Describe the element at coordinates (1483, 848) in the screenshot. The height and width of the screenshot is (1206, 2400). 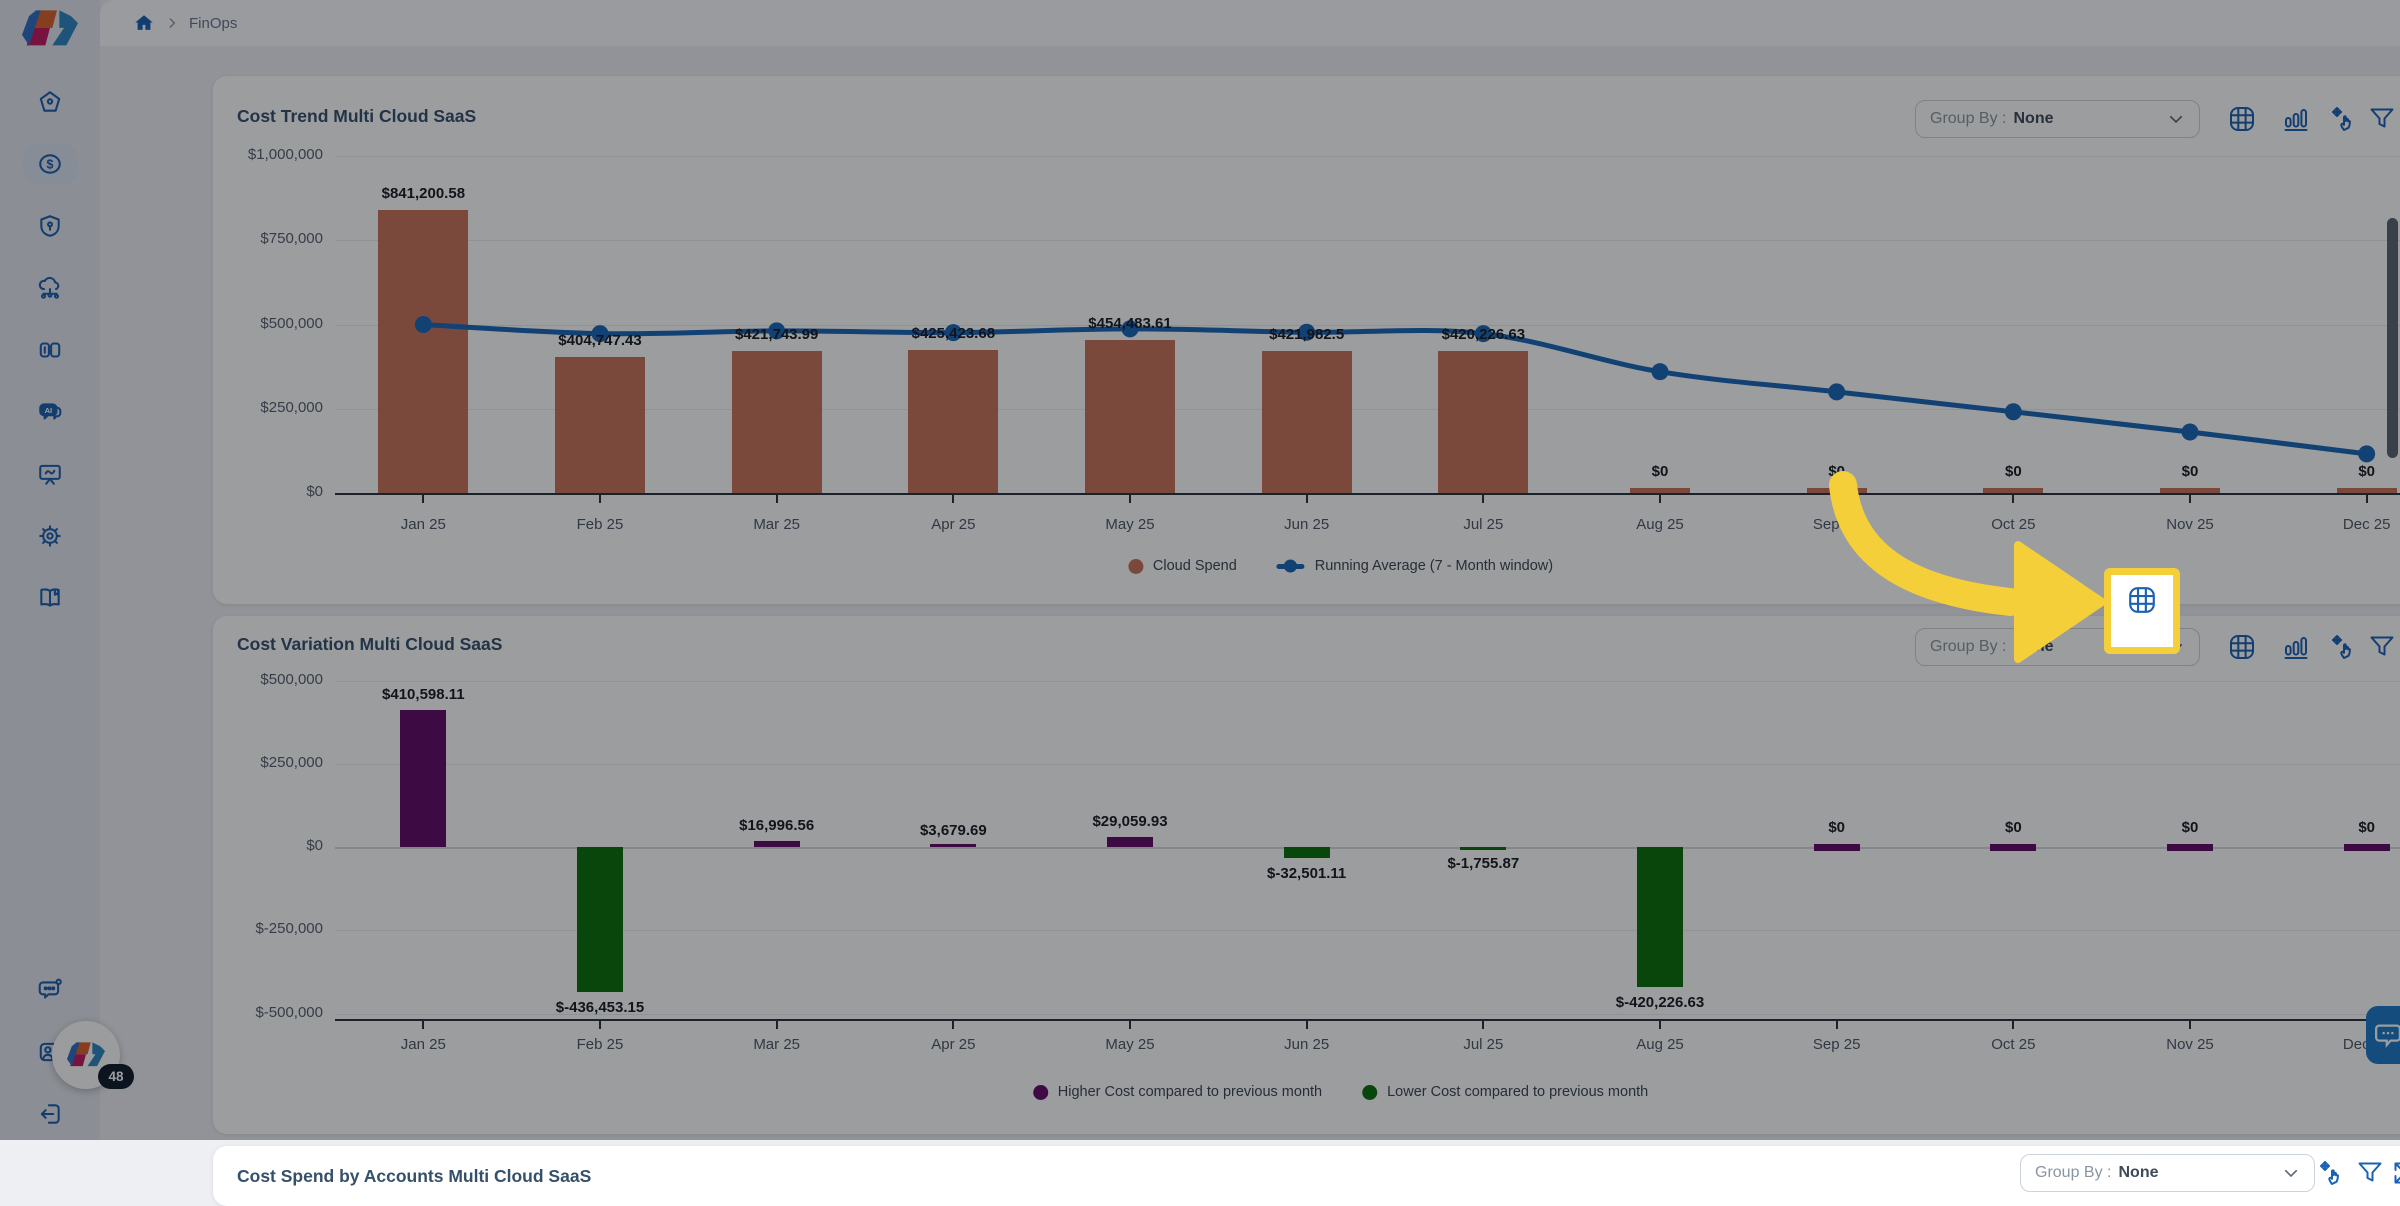
I see `bar-Jul 25` at that location.